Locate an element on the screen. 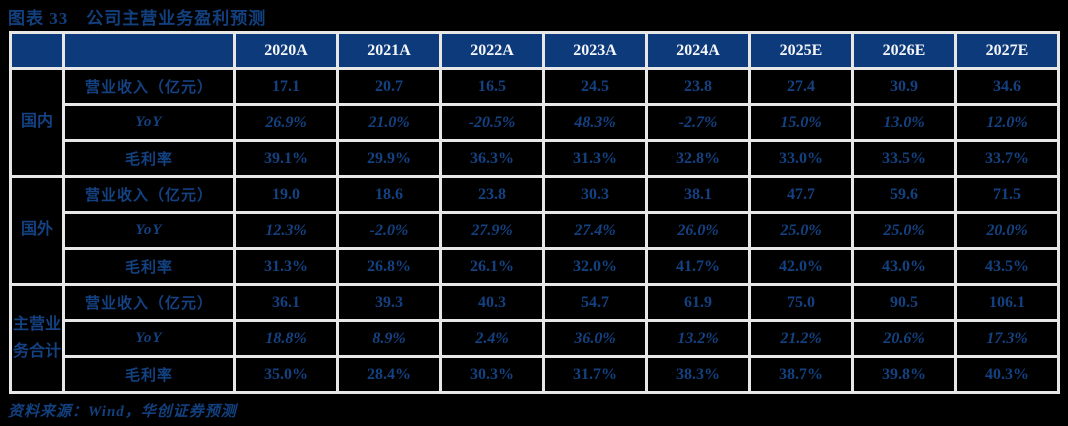  value-cell: 30.3 is located at coordinates (595, 194).